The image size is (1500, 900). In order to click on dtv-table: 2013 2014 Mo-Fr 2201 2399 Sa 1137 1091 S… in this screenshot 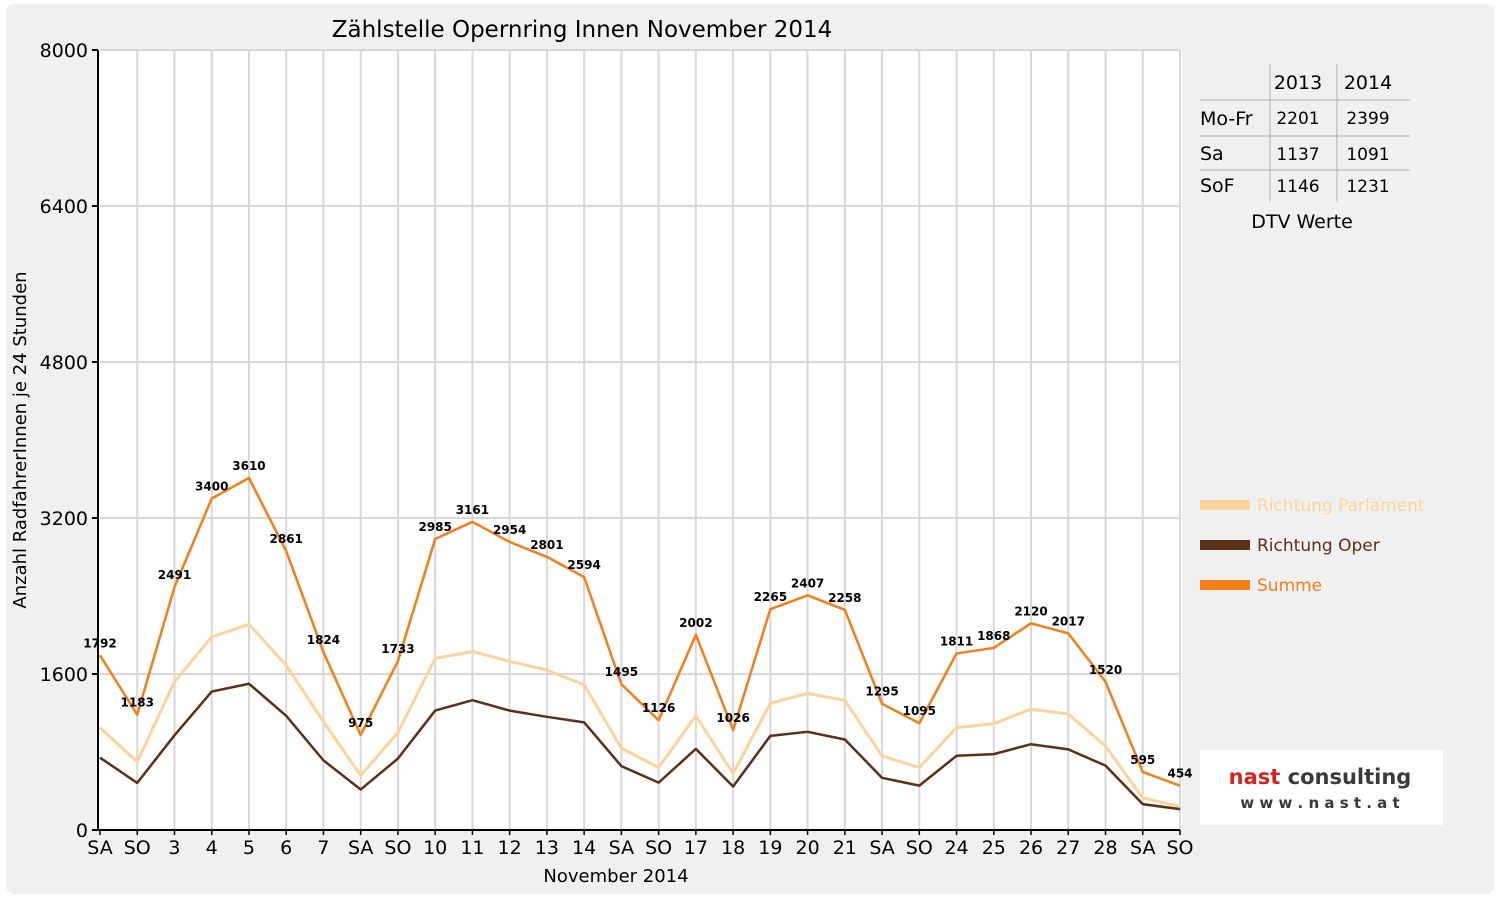, I will do `click(1305, 148)`.